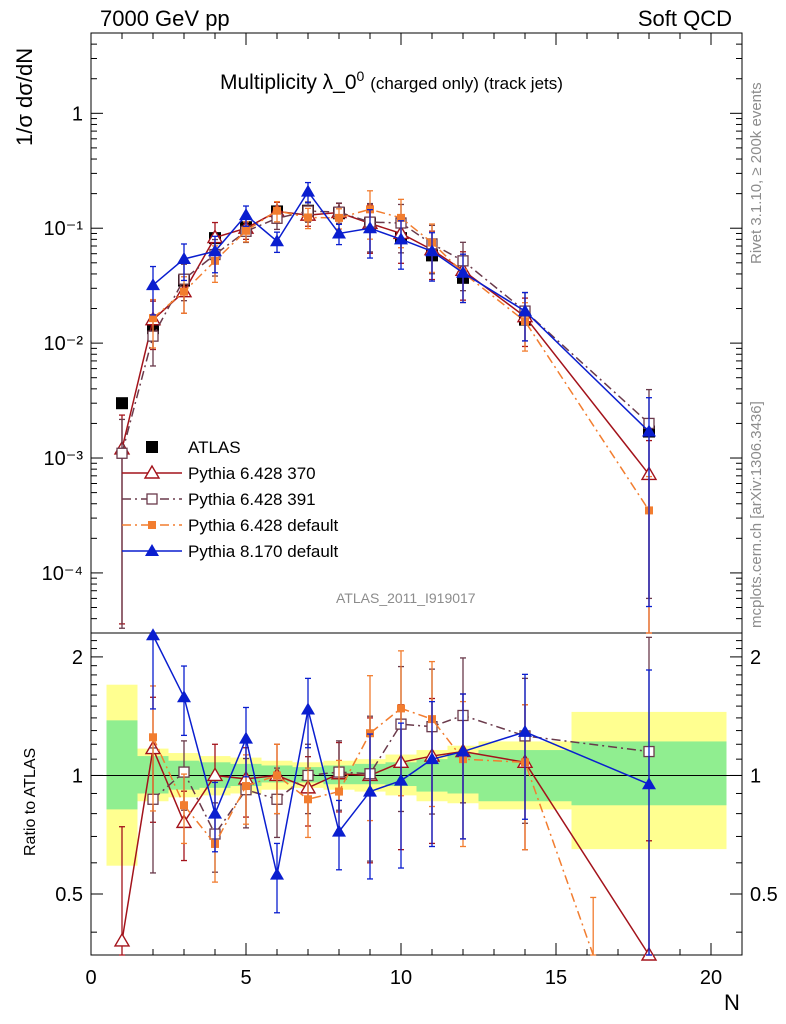 Image resolution: width=786 pixels, height=1024 pixels. Describe the element at coordinates (755, 658) in the screenshot. I see `ratio-y-tick-label-right: 2` at that location.